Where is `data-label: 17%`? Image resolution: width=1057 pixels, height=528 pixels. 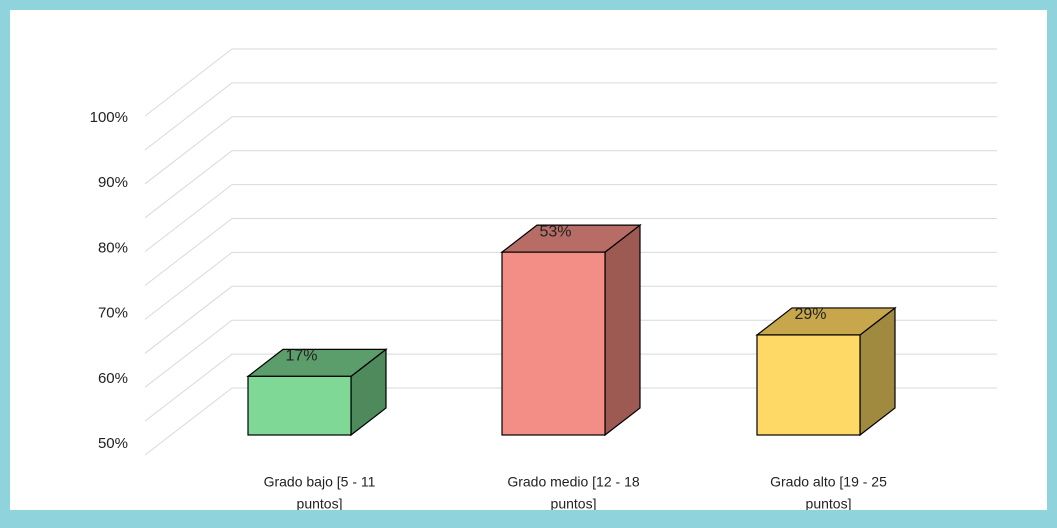 data-label: 17% is located at coordinates (301, 356).